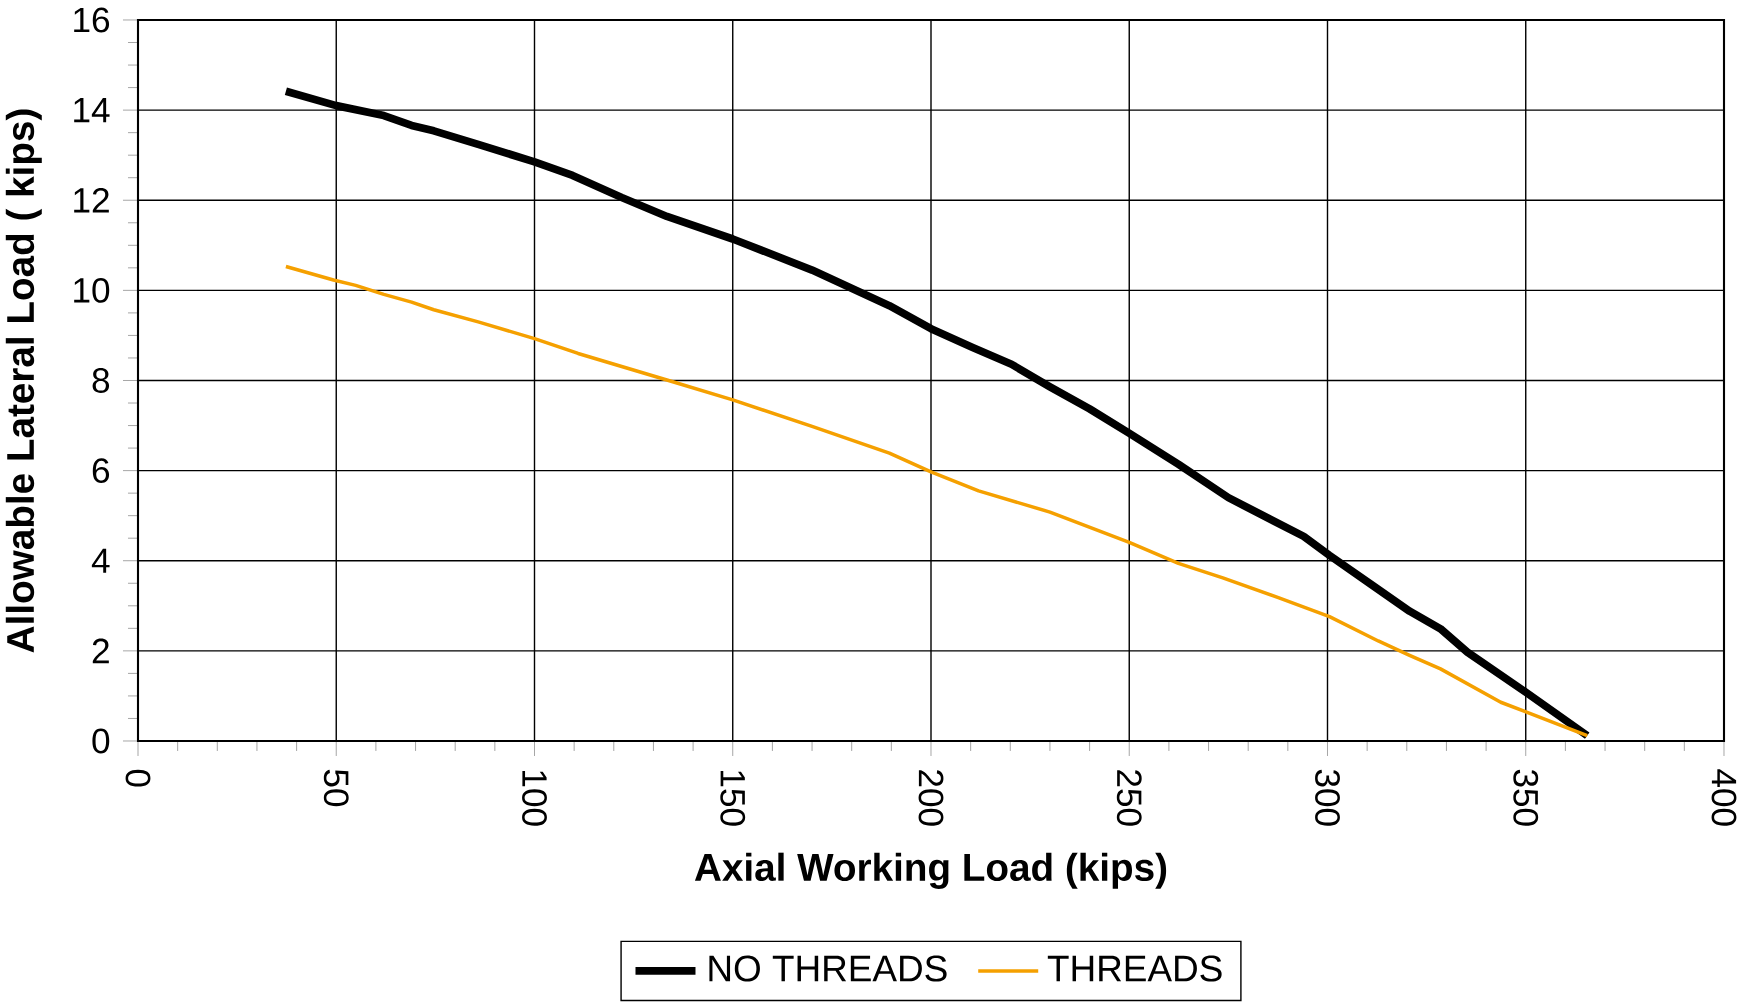 The height and width of the screenshot is (1008, 1743). What do you see at coordinates (336, 788) in the screenshot?
I see `x-tick-label: 50` at bounding box center [336, 788].